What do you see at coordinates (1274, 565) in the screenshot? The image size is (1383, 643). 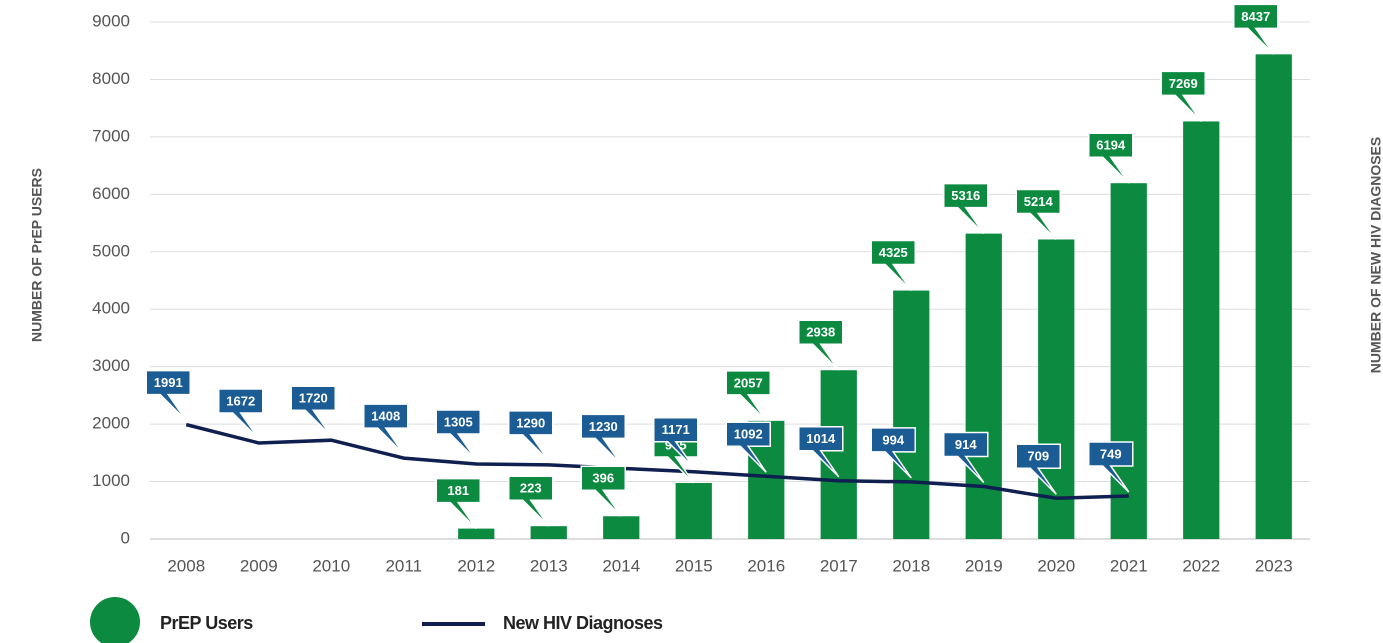 I see `x-tick-label: 2023` at bounding box center [1274, 565].